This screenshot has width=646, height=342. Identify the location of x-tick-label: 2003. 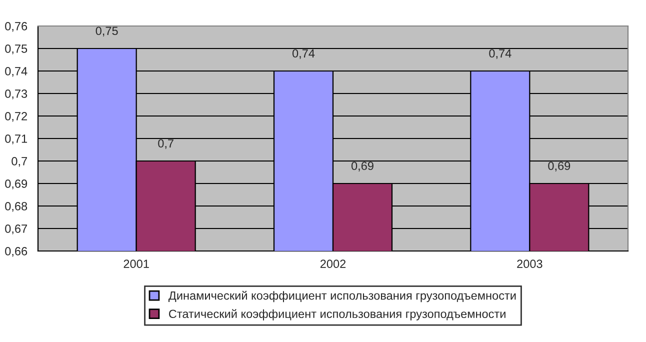
(529, 264).